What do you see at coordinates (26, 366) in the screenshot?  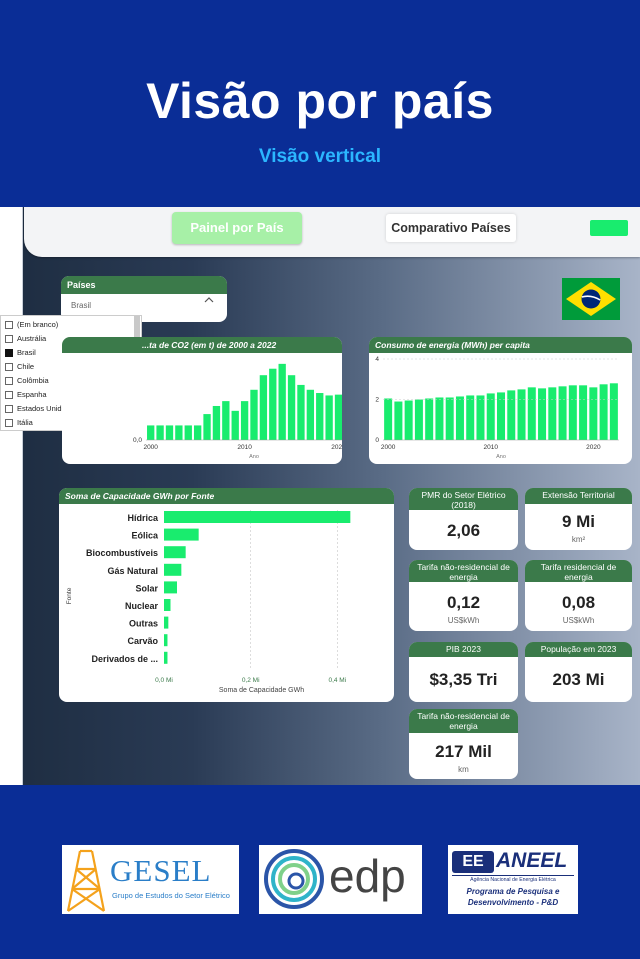 I see `filter-option-label: Chile` at bounding box center [26, 366].